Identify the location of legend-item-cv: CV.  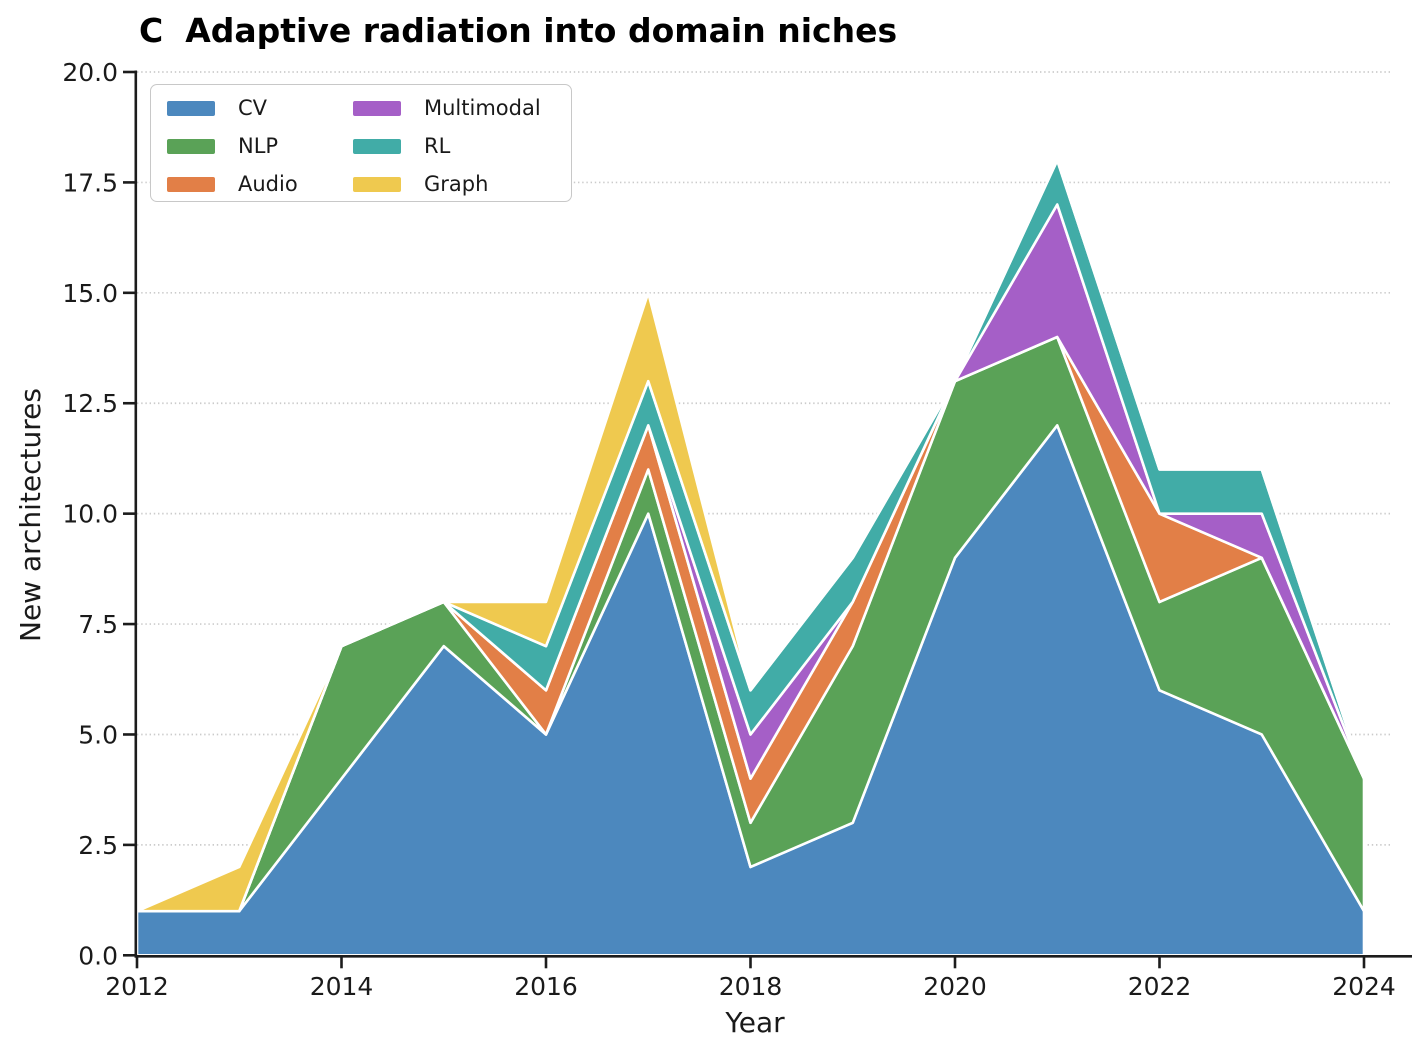
(260, 108).